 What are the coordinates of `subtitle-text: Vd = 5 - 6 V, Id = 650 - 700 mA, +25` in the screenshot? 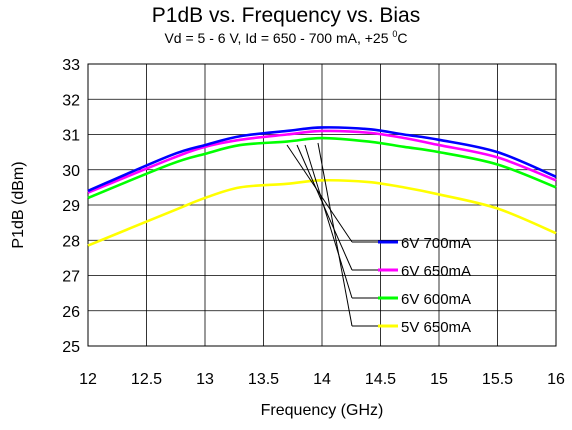 It's located at (276, 38).